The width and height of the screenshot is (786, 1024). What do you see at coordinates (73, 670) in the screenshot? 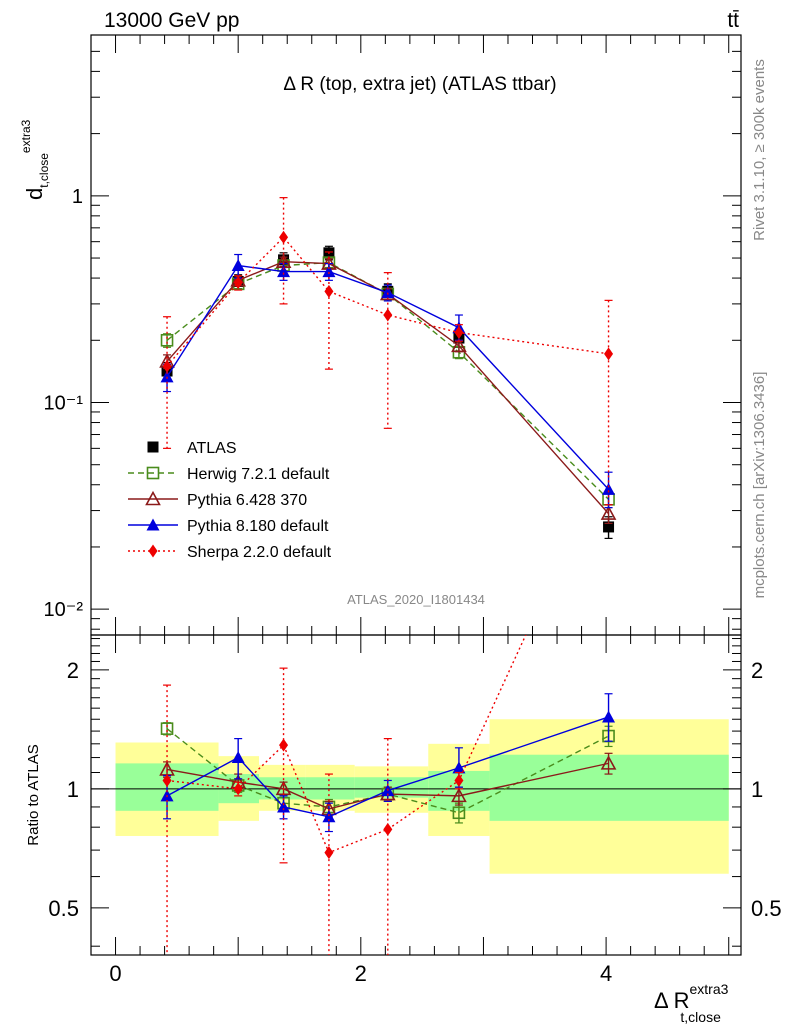
I see `ratio-ytick-label-l-2: 2` at bounding box center [73, 670].